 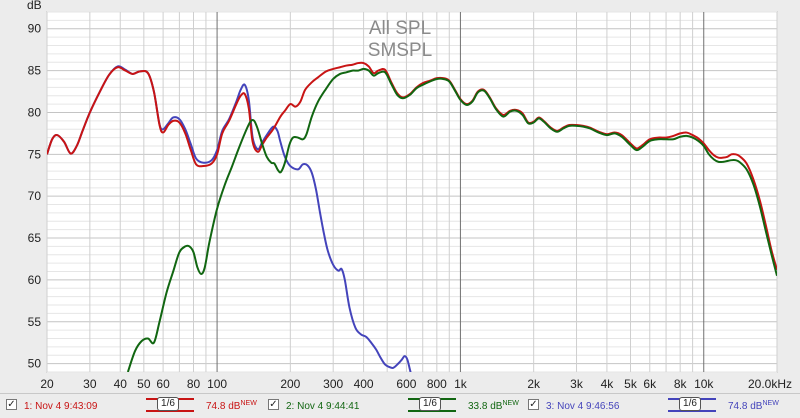 I want to click on y-axis-unit-label: dB, so click(x=34, y=6).